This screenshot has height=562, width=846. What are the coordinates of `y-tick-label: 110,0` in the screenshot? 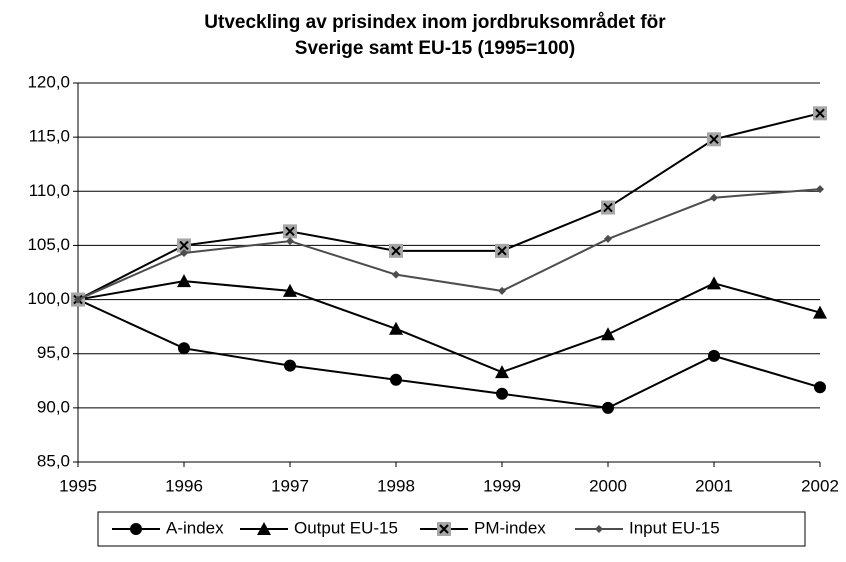 It's located at (49, 190).